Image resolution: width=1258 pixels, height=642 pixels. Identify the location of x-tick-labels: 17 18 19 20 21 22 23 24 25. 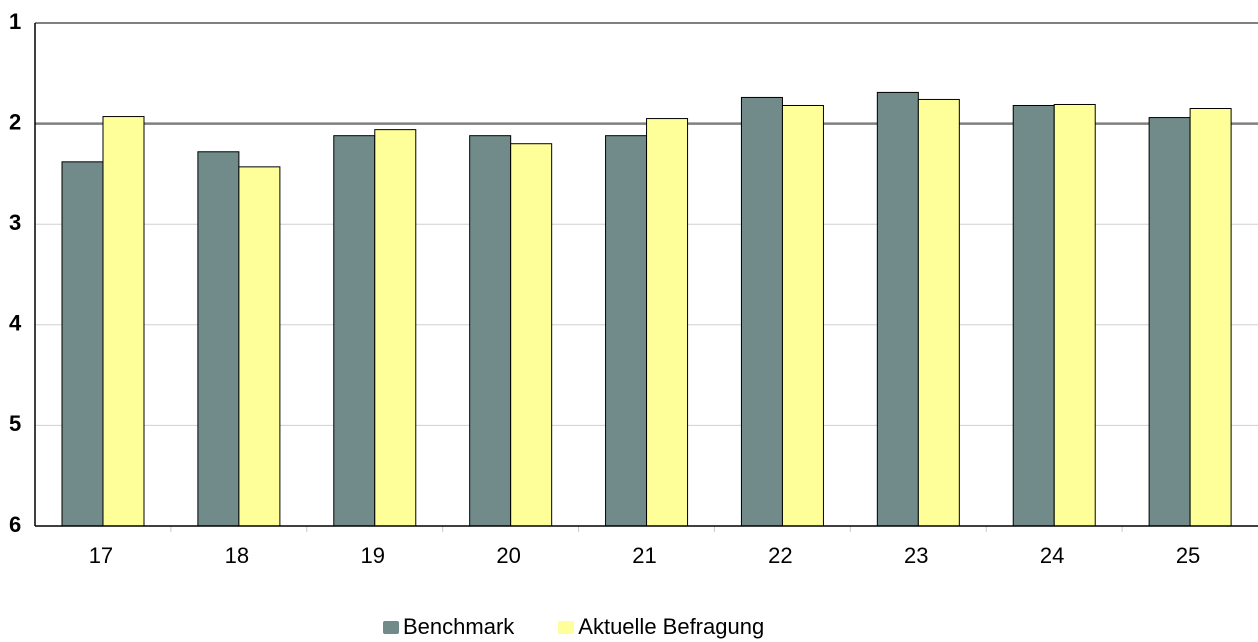
(645, 555).